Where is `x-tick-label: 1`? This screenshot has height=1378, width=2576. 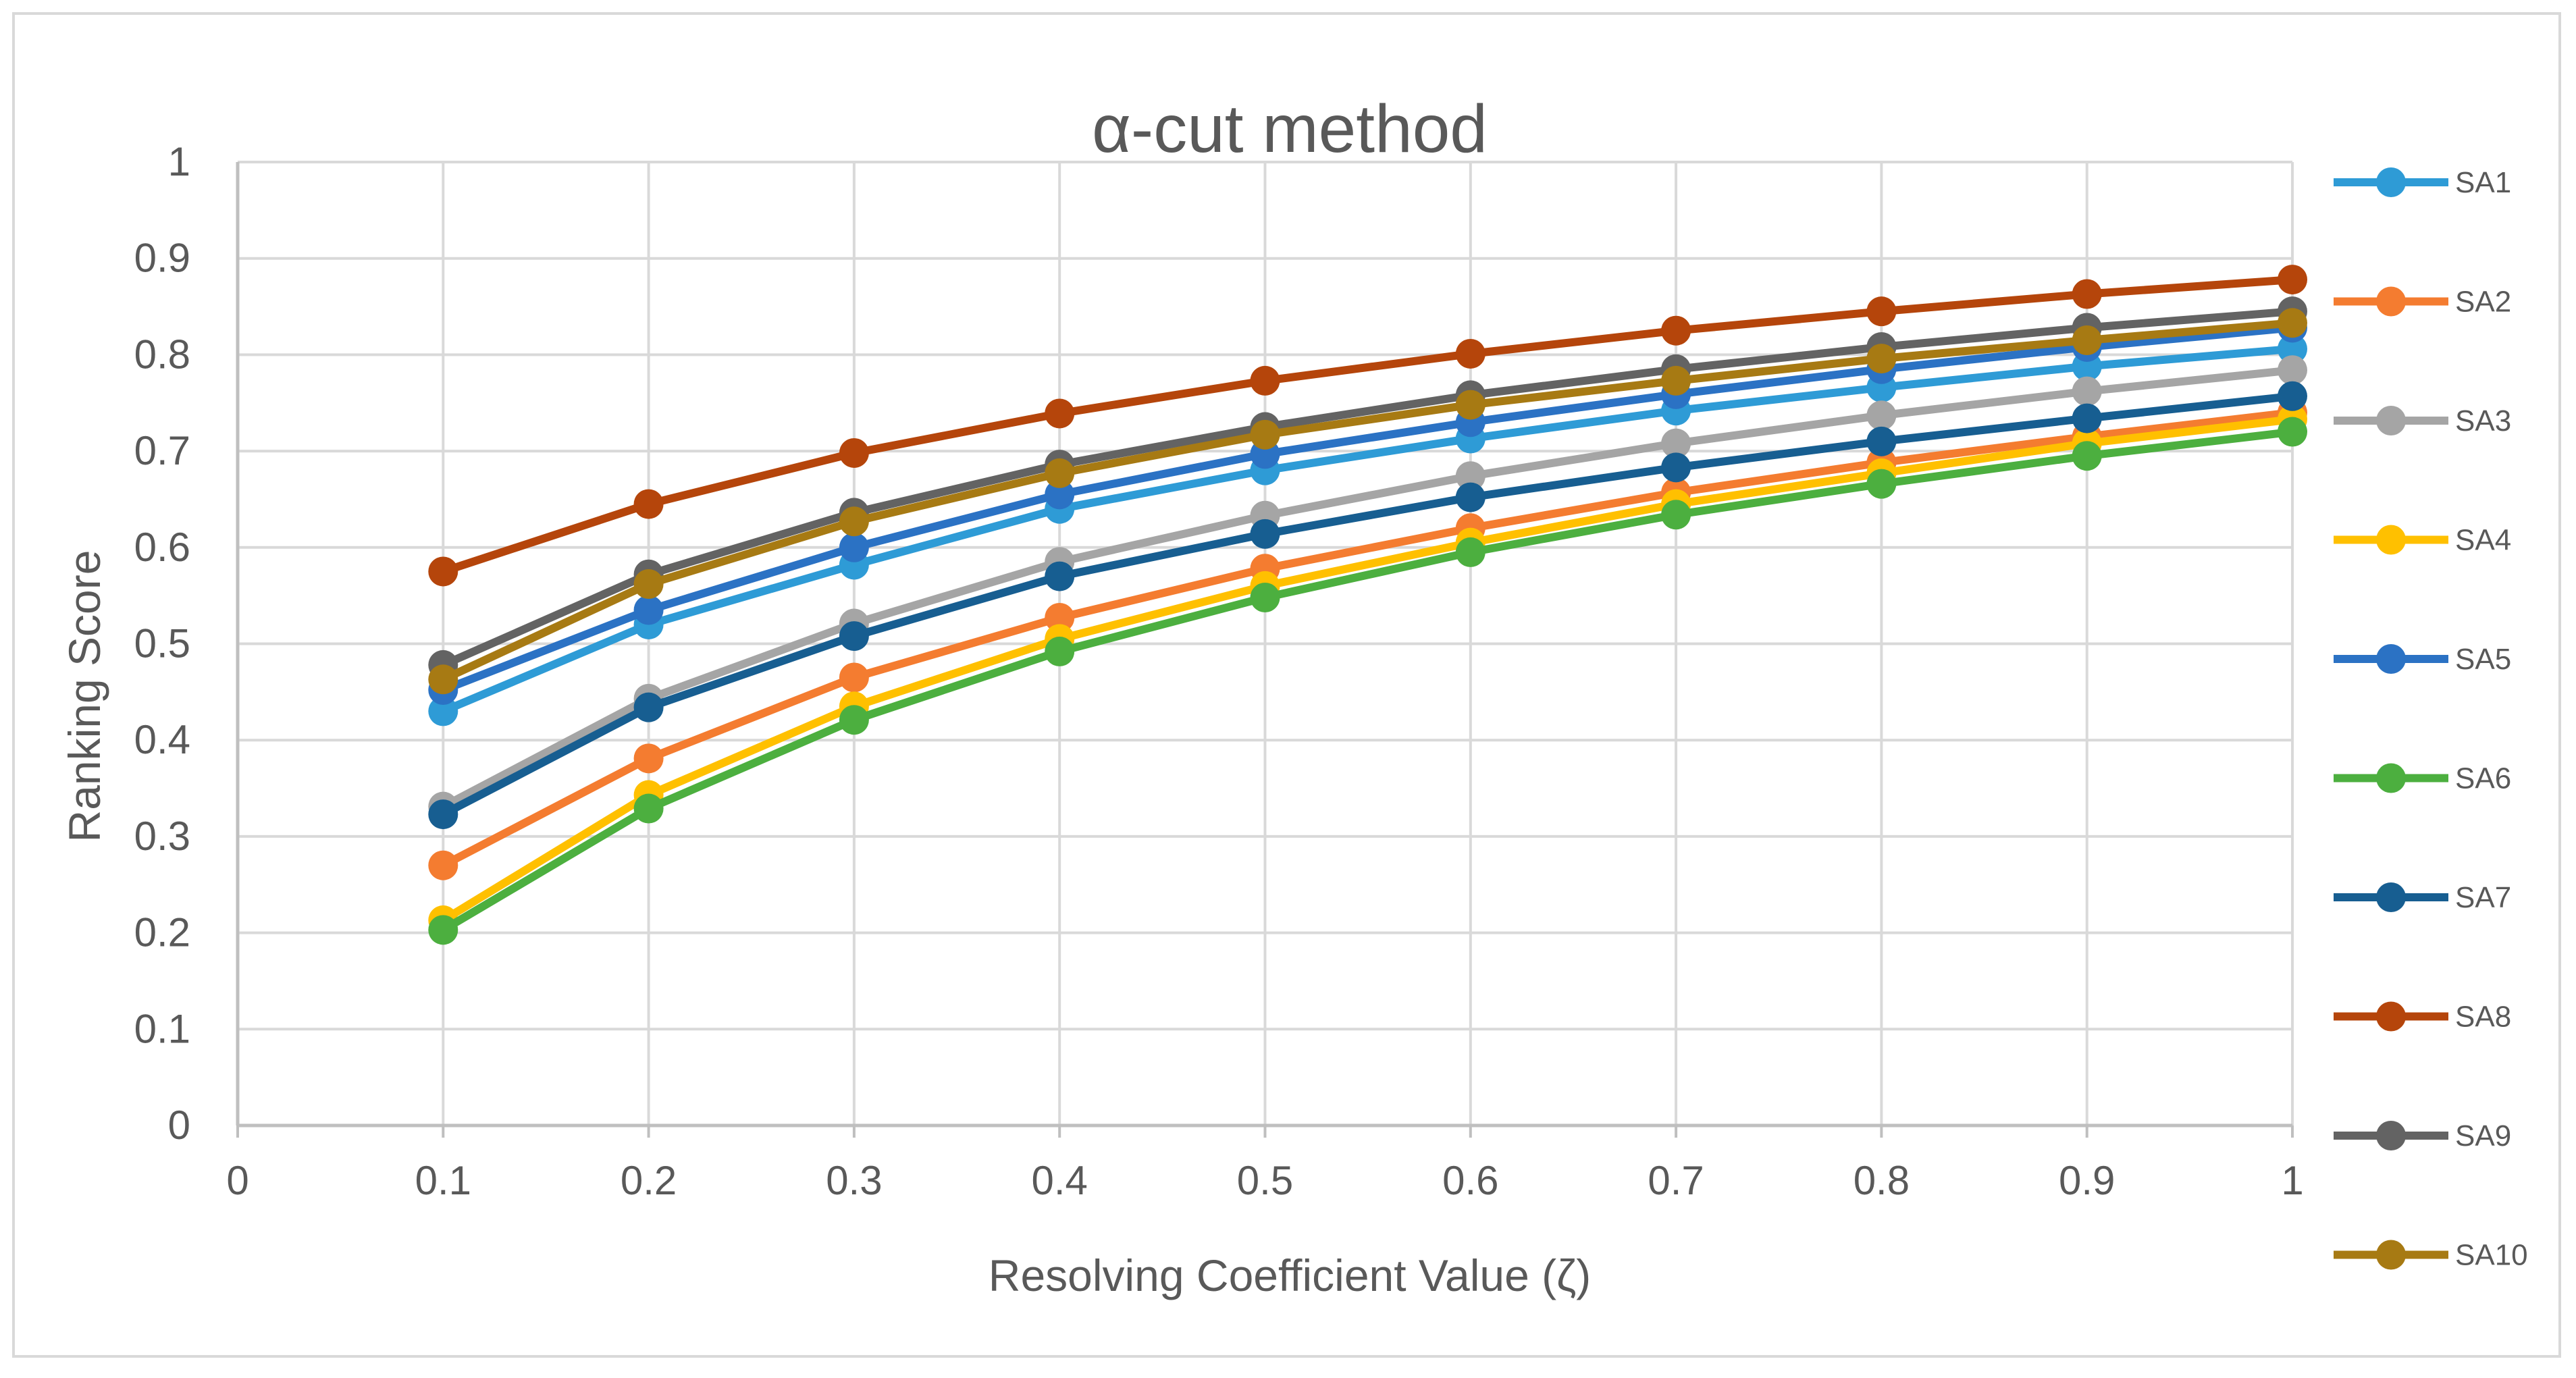 x-tick-label: 1 is located at coordinates (2292, 1180).